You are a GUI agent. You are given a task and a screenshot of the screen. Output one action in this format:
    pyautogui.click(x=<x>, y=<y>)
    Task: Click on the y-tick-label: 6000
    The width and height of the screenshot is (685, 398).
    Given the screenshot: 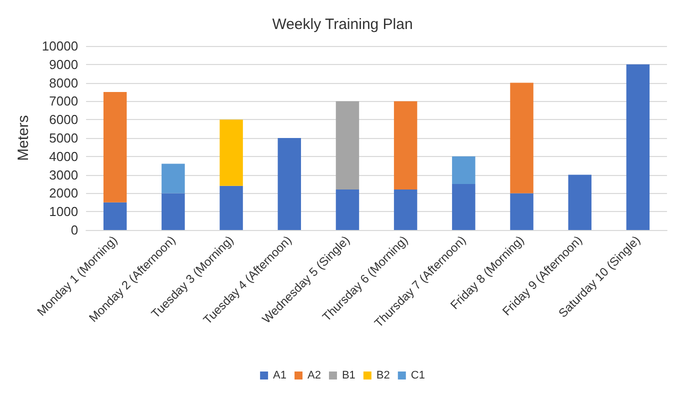 What is the action you would take?
    pyautogui.click(x=63, y=120)
    